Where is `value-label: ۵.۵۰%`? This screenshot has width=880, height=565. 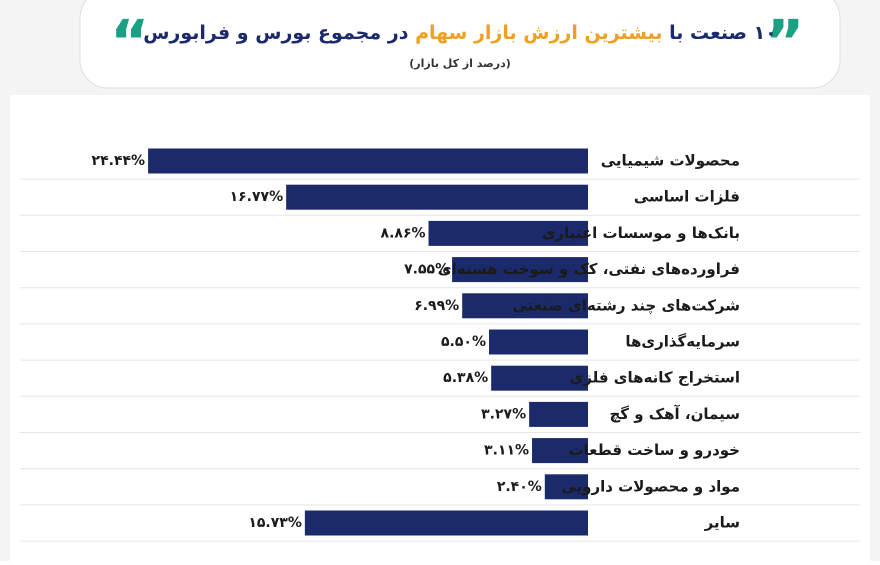
value-label: ۵.۵۰% is located at coordinates (463, 342).